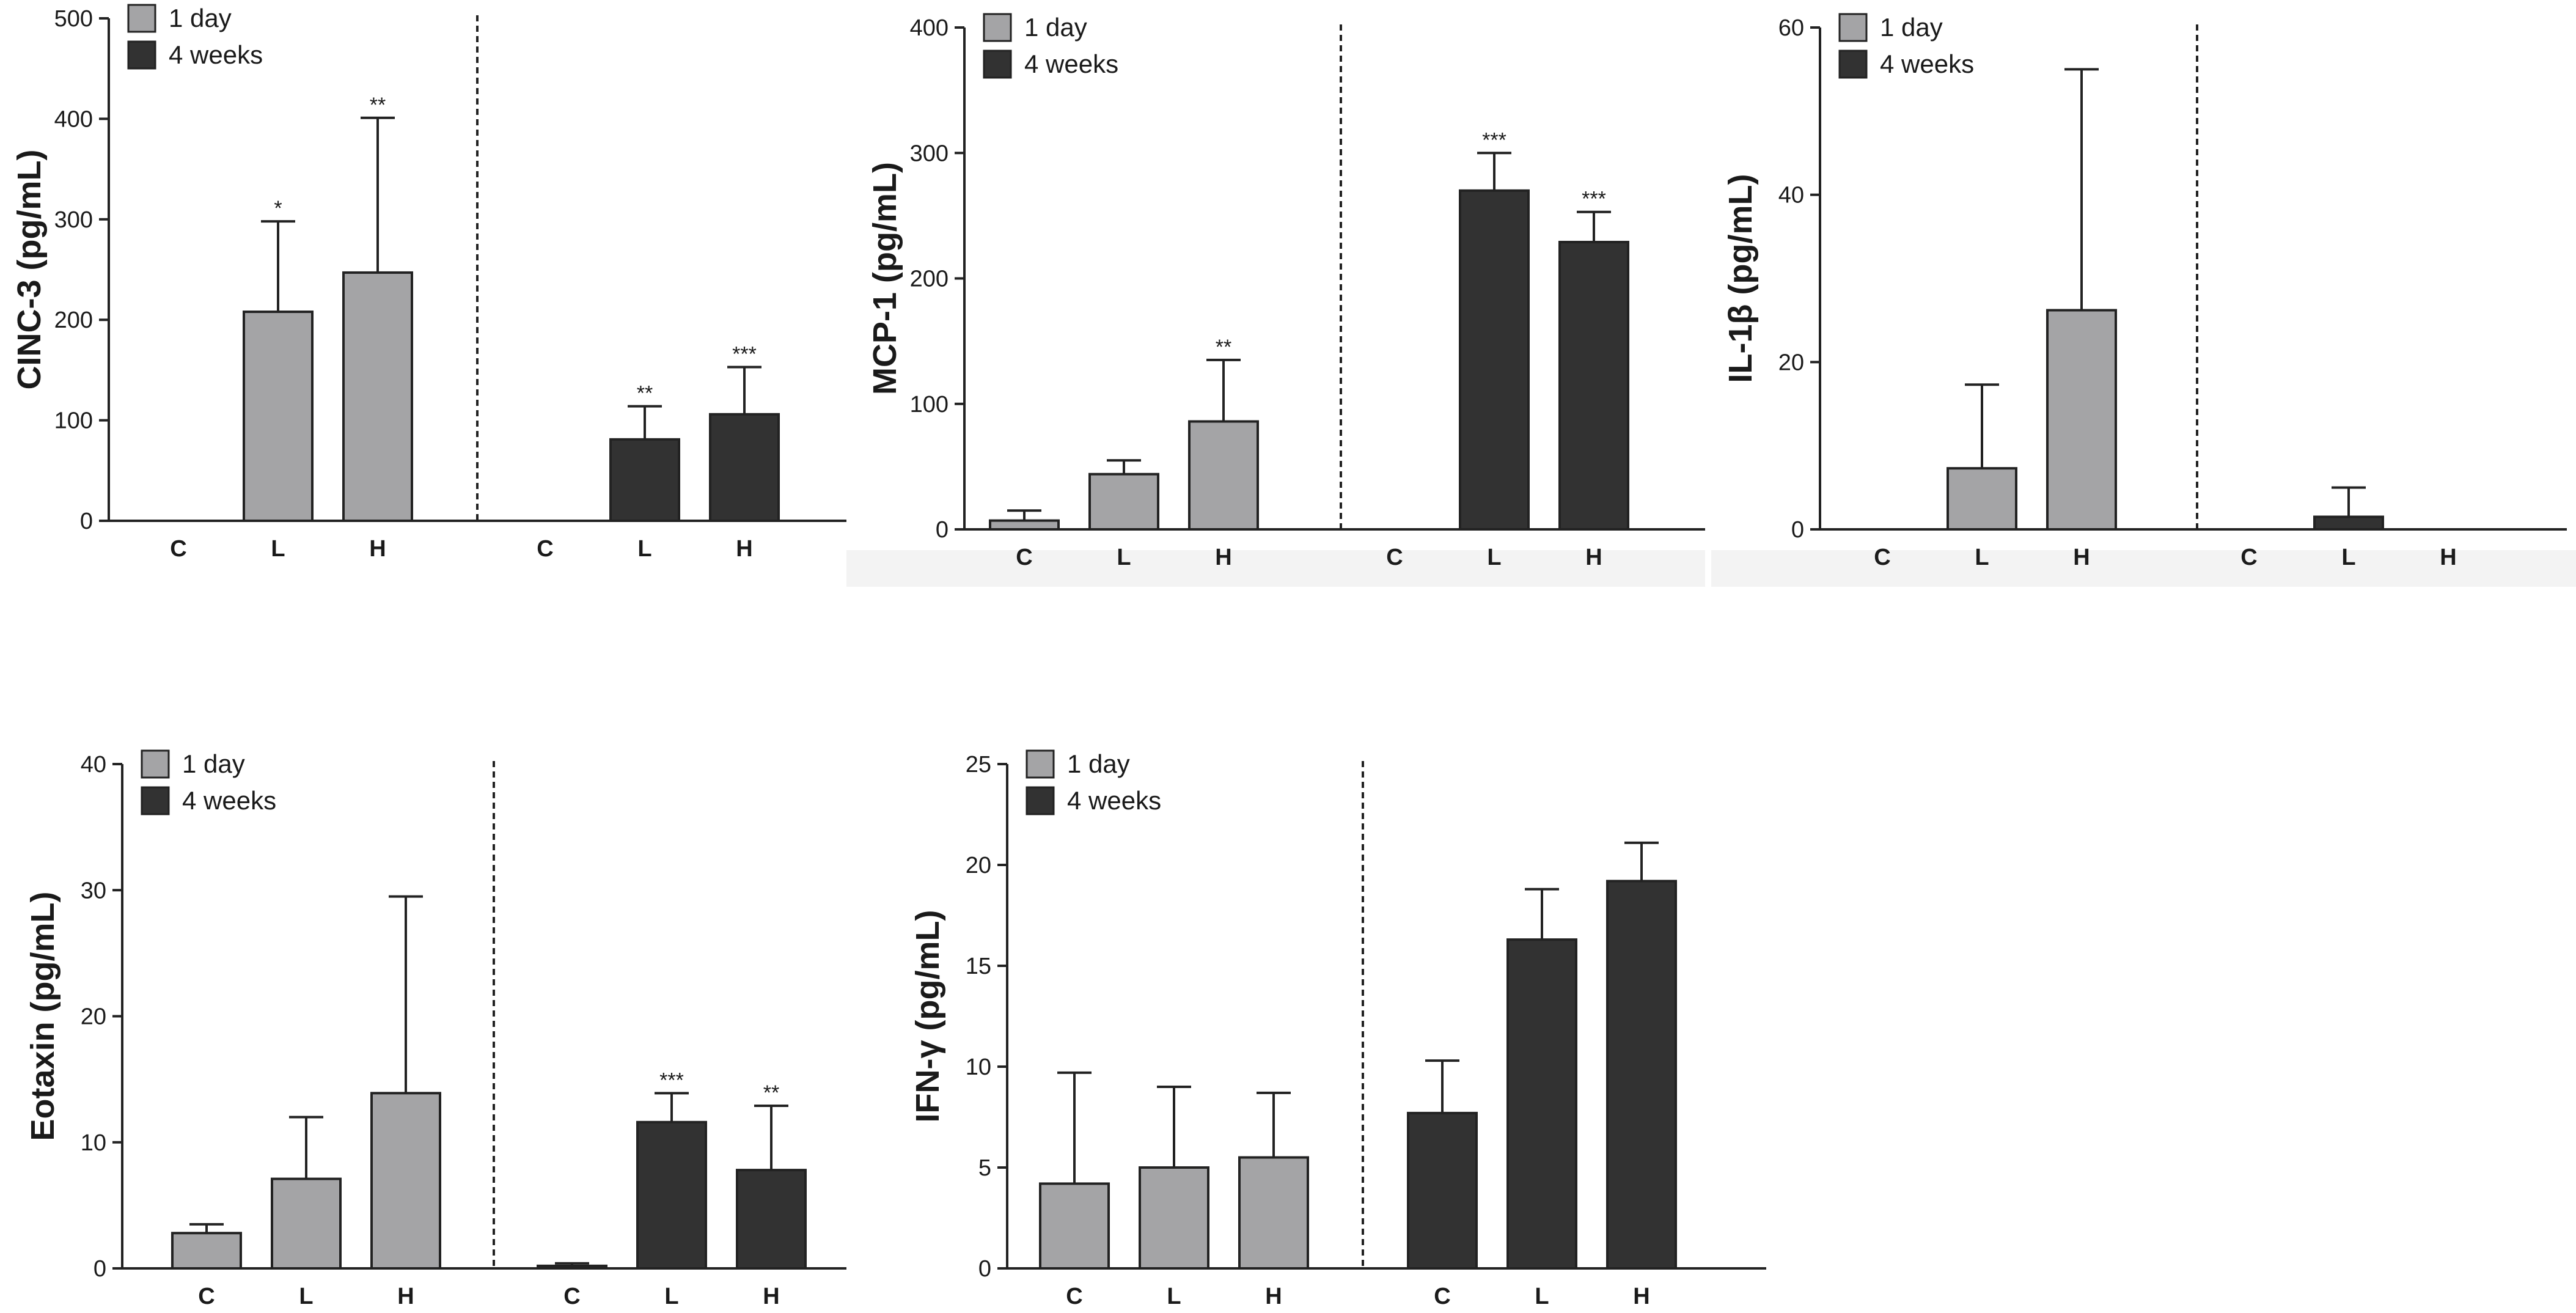 This screenshot has height=1313, width=2576. Describe the element at coordinates (942, 530) in the screenshot. I see `mcp1-y-tick-label: 0` at that location.